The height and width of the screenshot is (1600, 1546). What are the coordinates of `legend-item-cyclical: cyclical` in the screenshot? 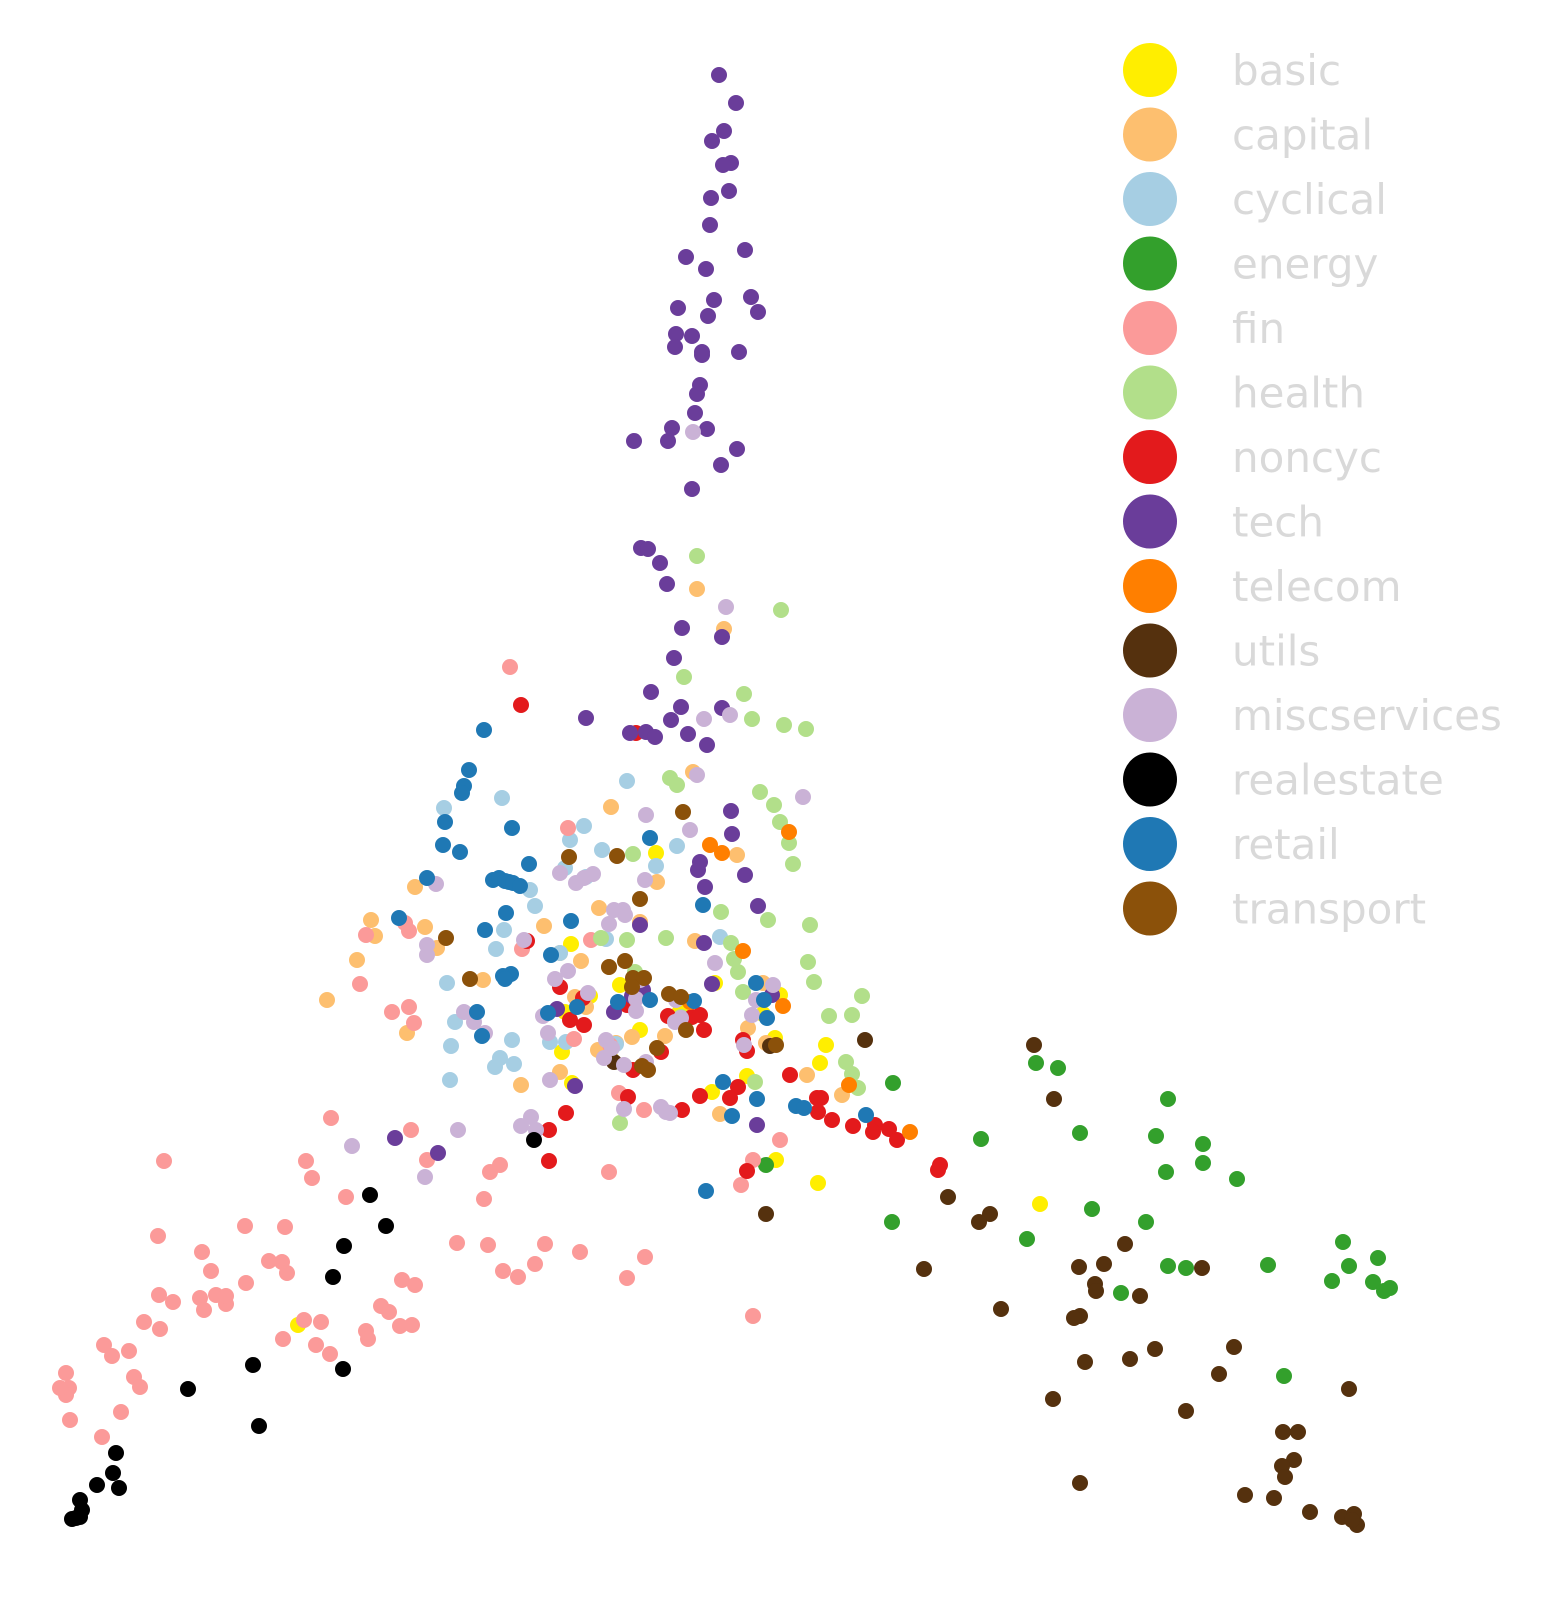 It's located at (1255, 199).